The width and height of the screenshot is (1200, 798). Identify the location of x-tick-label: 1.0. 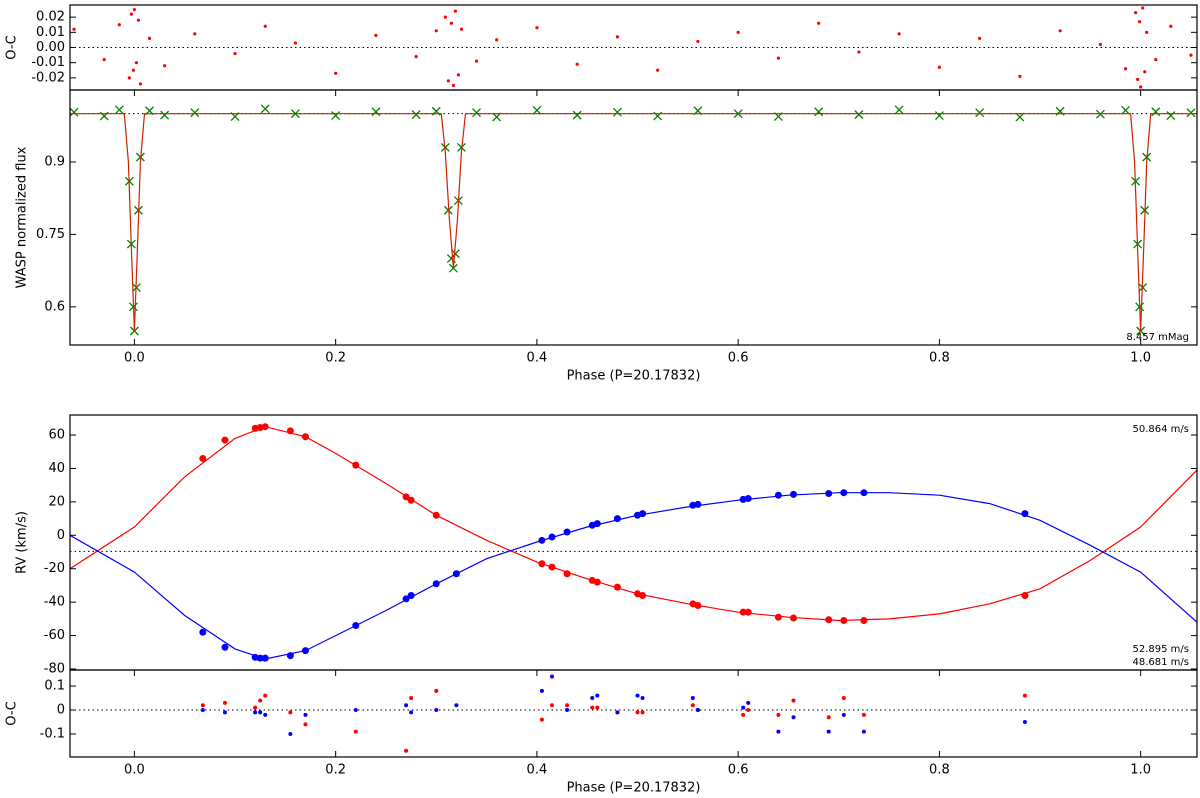
(1140, 770).